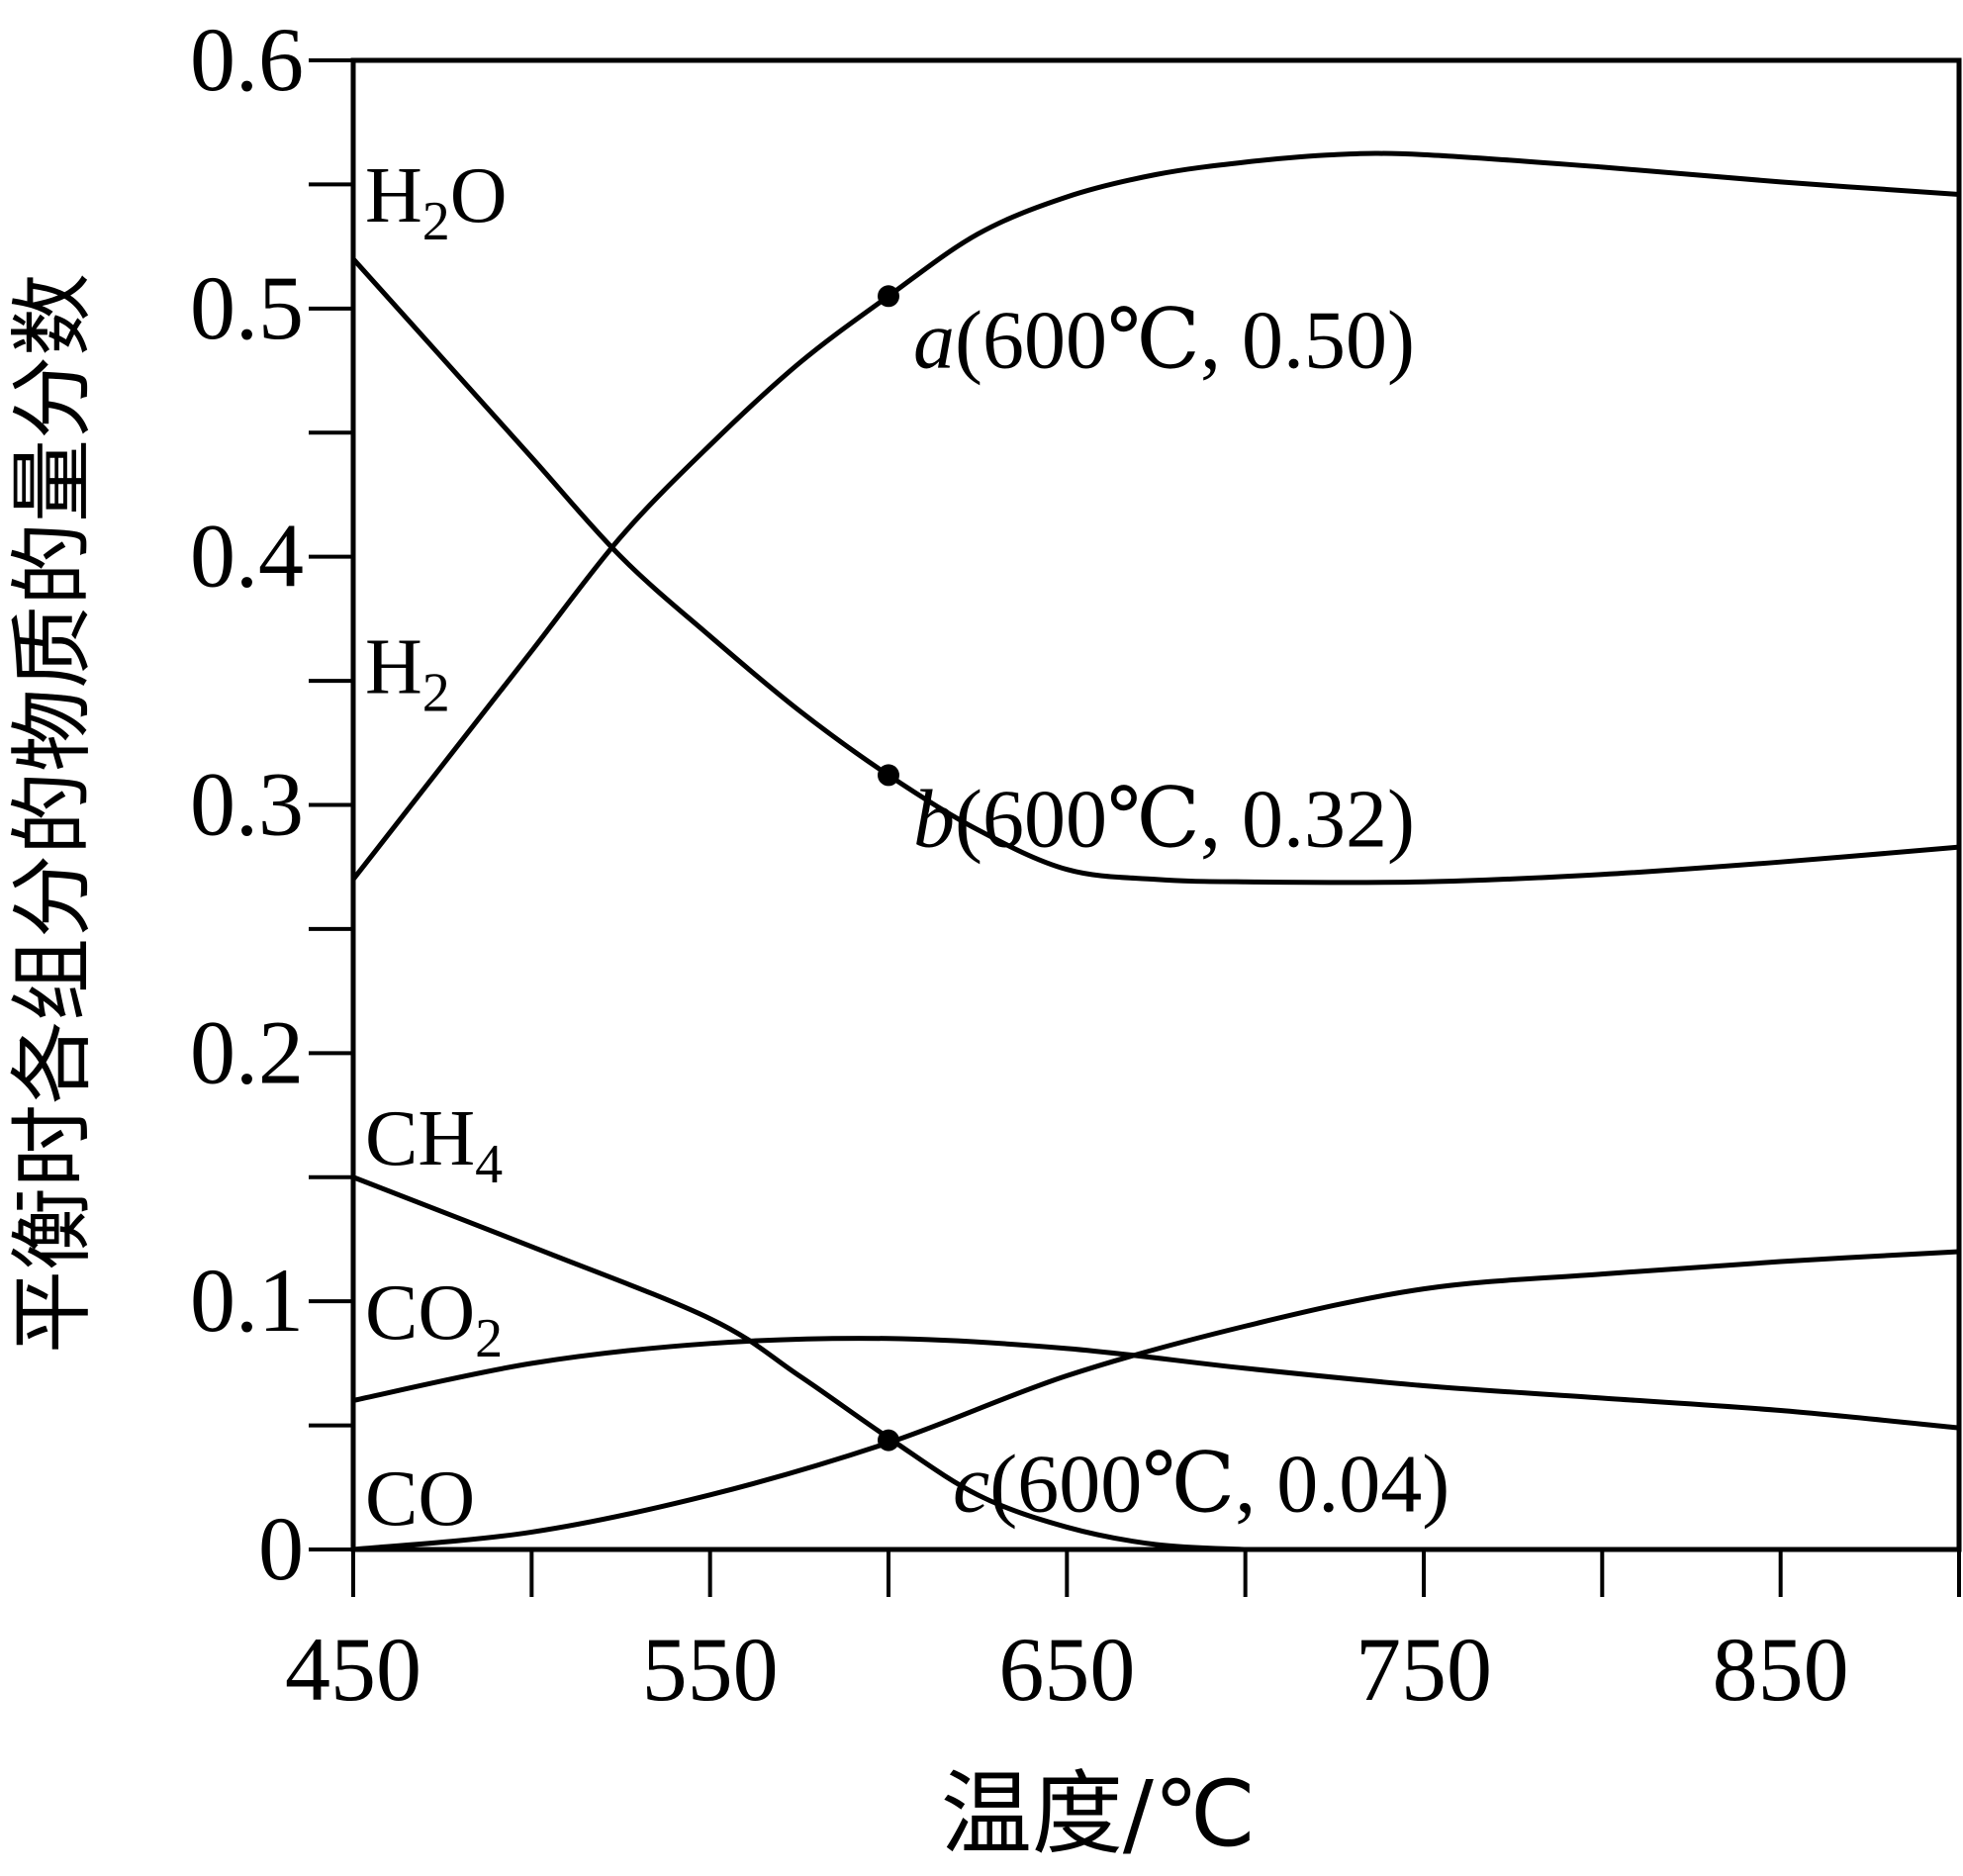  What do you see at coordinates (353, 1669) in the screenshot?
I see `x-tick-label: 450` at bounding box center [353, 1669].